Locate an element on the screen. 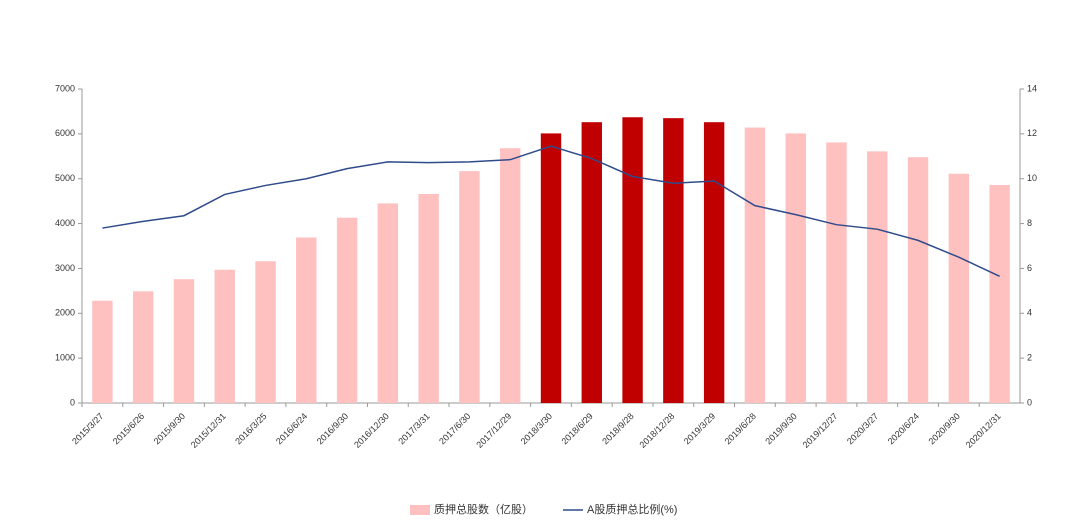  y2-tick-label: 0 is located at coordinates (1029, 402).